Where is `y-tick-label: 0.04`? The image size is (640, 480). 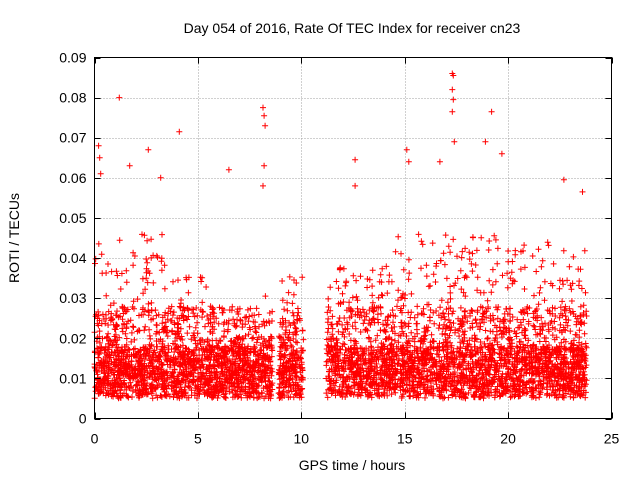
y-tick-label: 0.04 is located at coordinates (72, 258).